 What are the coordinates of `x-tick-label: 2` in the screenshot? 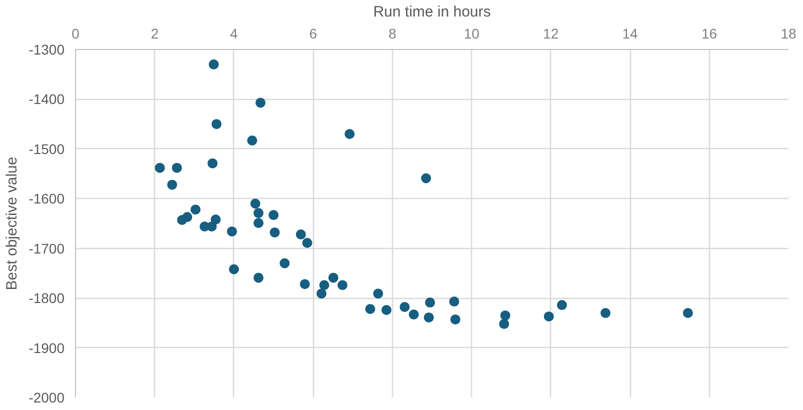 It's located at (154, 34).